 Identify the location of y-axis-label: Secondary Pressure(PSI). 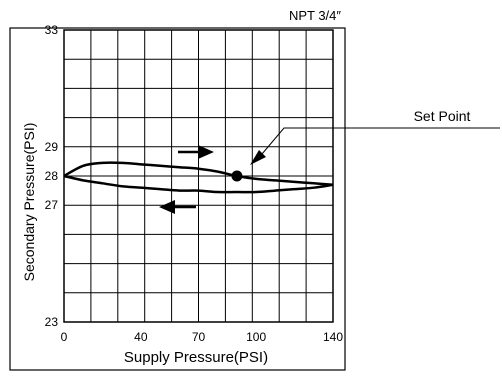
(29, 202).